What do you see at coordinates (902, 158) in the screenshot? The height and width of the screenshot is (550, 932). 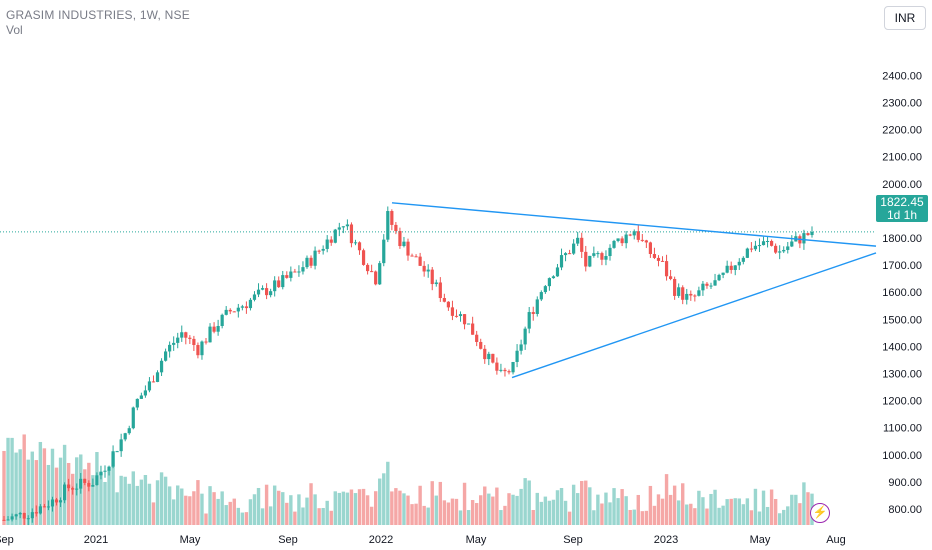 I see `y-tick-label: 2100.00` at bounding box center [902, 158].